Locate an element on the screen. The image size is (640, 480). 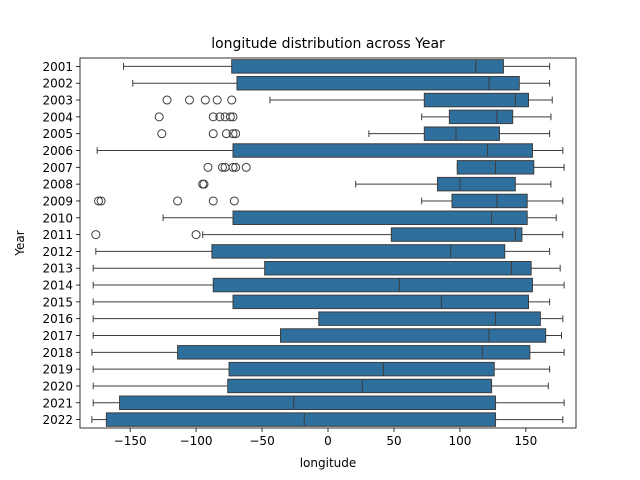
box-2008 is located at coordinates (476, 184).